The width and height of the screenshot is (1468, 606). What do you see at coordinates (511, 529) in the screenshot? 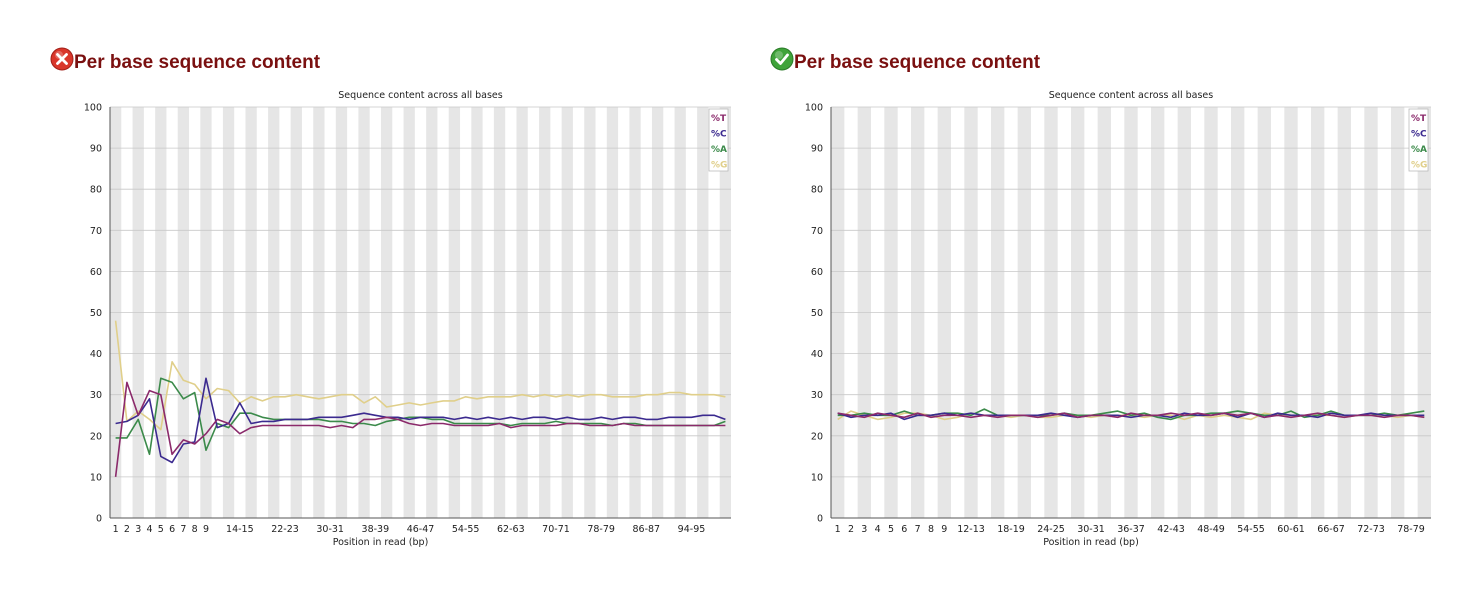
I see `x-tick-label: 62-63` at bounding box center [511, 529].